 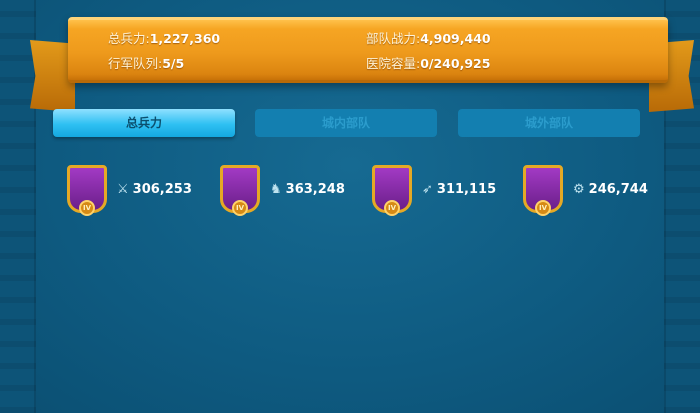 I want to click on unit-count: 306,253, so click(x=162, y=189).